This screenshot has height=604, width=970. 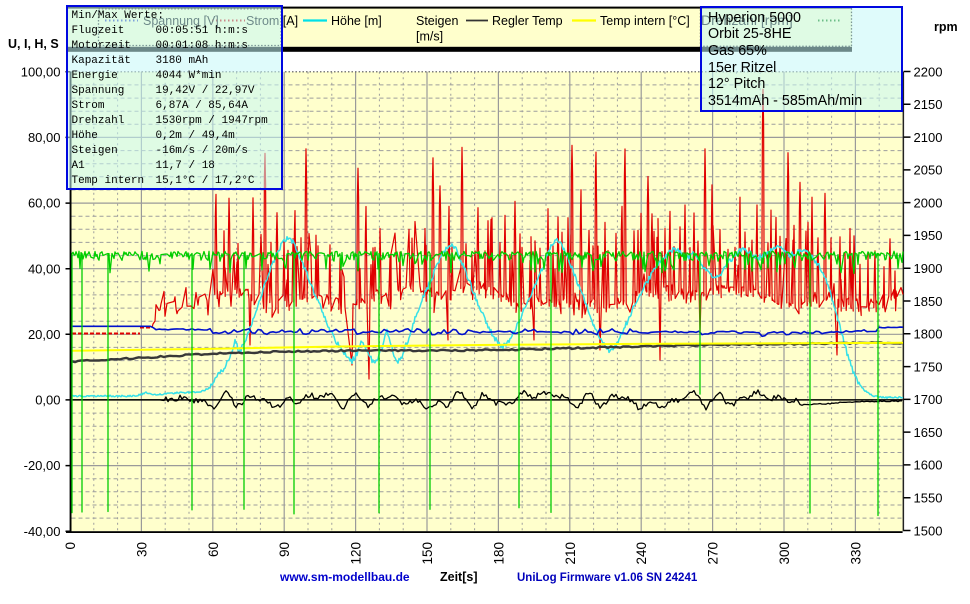 I want to click on svg-text: 150, so click(x=427, y=553).